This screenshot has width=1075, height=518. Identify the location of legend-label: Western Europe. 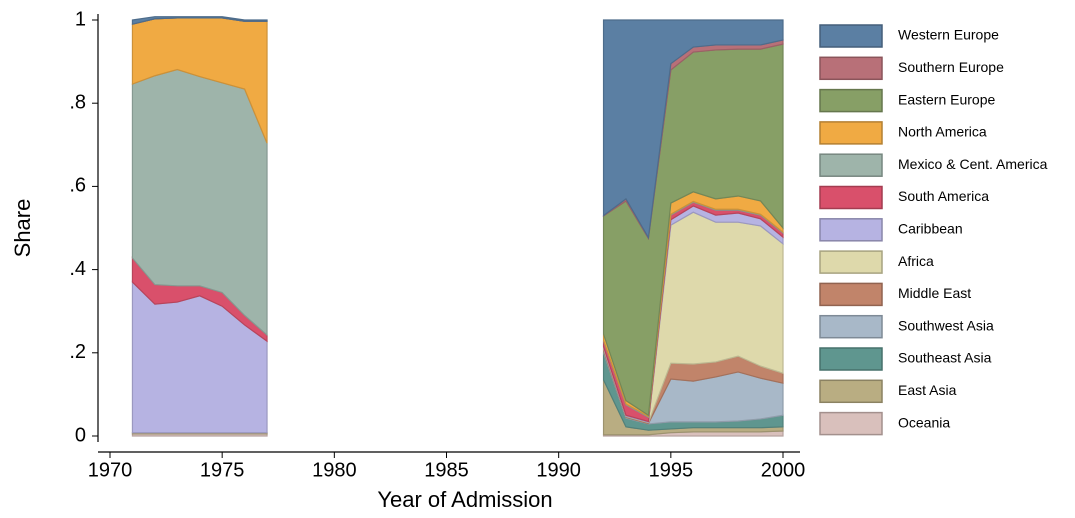
(948, 35).